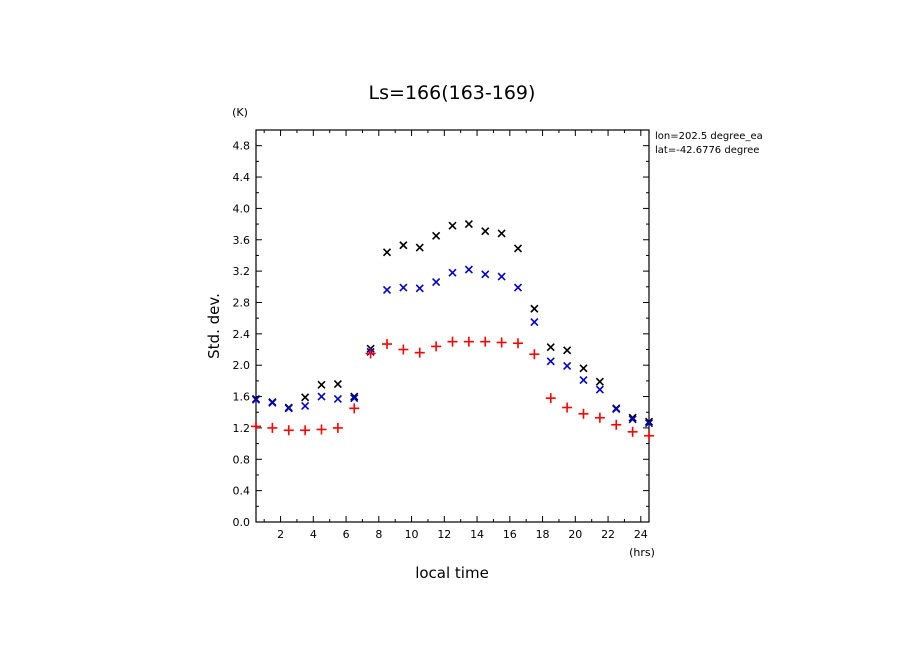  What do you see at coordinates (412, 534) in the screenshot?
I see `x-tick-label: 10` at bounding box center [412, 534].